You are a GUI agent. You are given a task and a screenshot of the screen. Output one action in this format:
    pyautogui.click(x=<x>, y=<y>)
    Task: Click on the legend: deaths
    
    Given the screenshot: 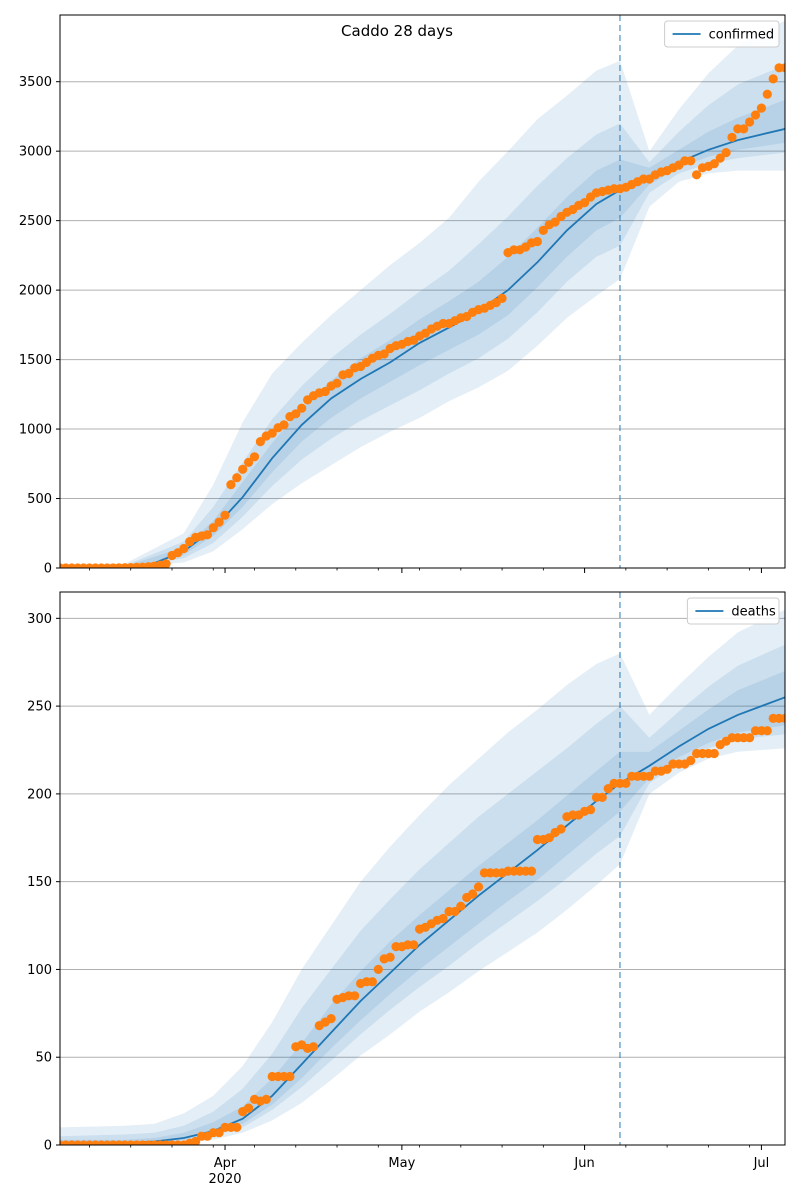 What is the action you would take?
    pyautogui.click(x=733, y=611)
    